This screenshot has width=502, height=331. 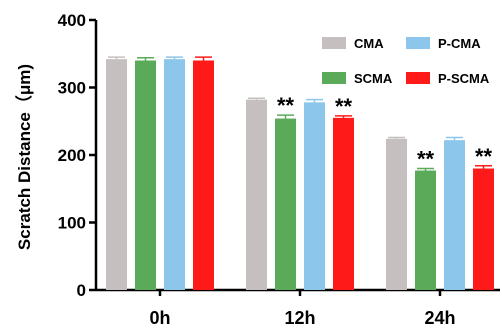 What do you see at coordinates (72, 223) in the screenshot?
I see `y-tick-label: 100` at bounding box center [72, 223].